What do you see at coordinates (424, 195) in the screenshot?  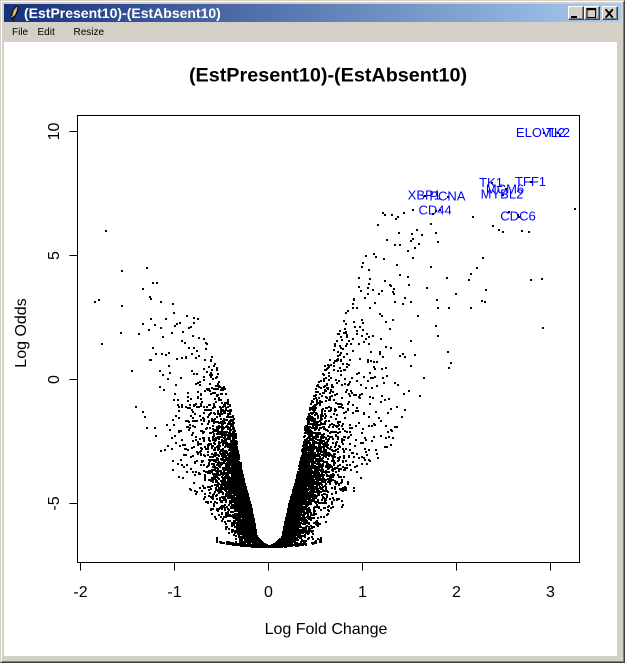 I see `svg-text: XBP1` at bounding box center [424, 195].